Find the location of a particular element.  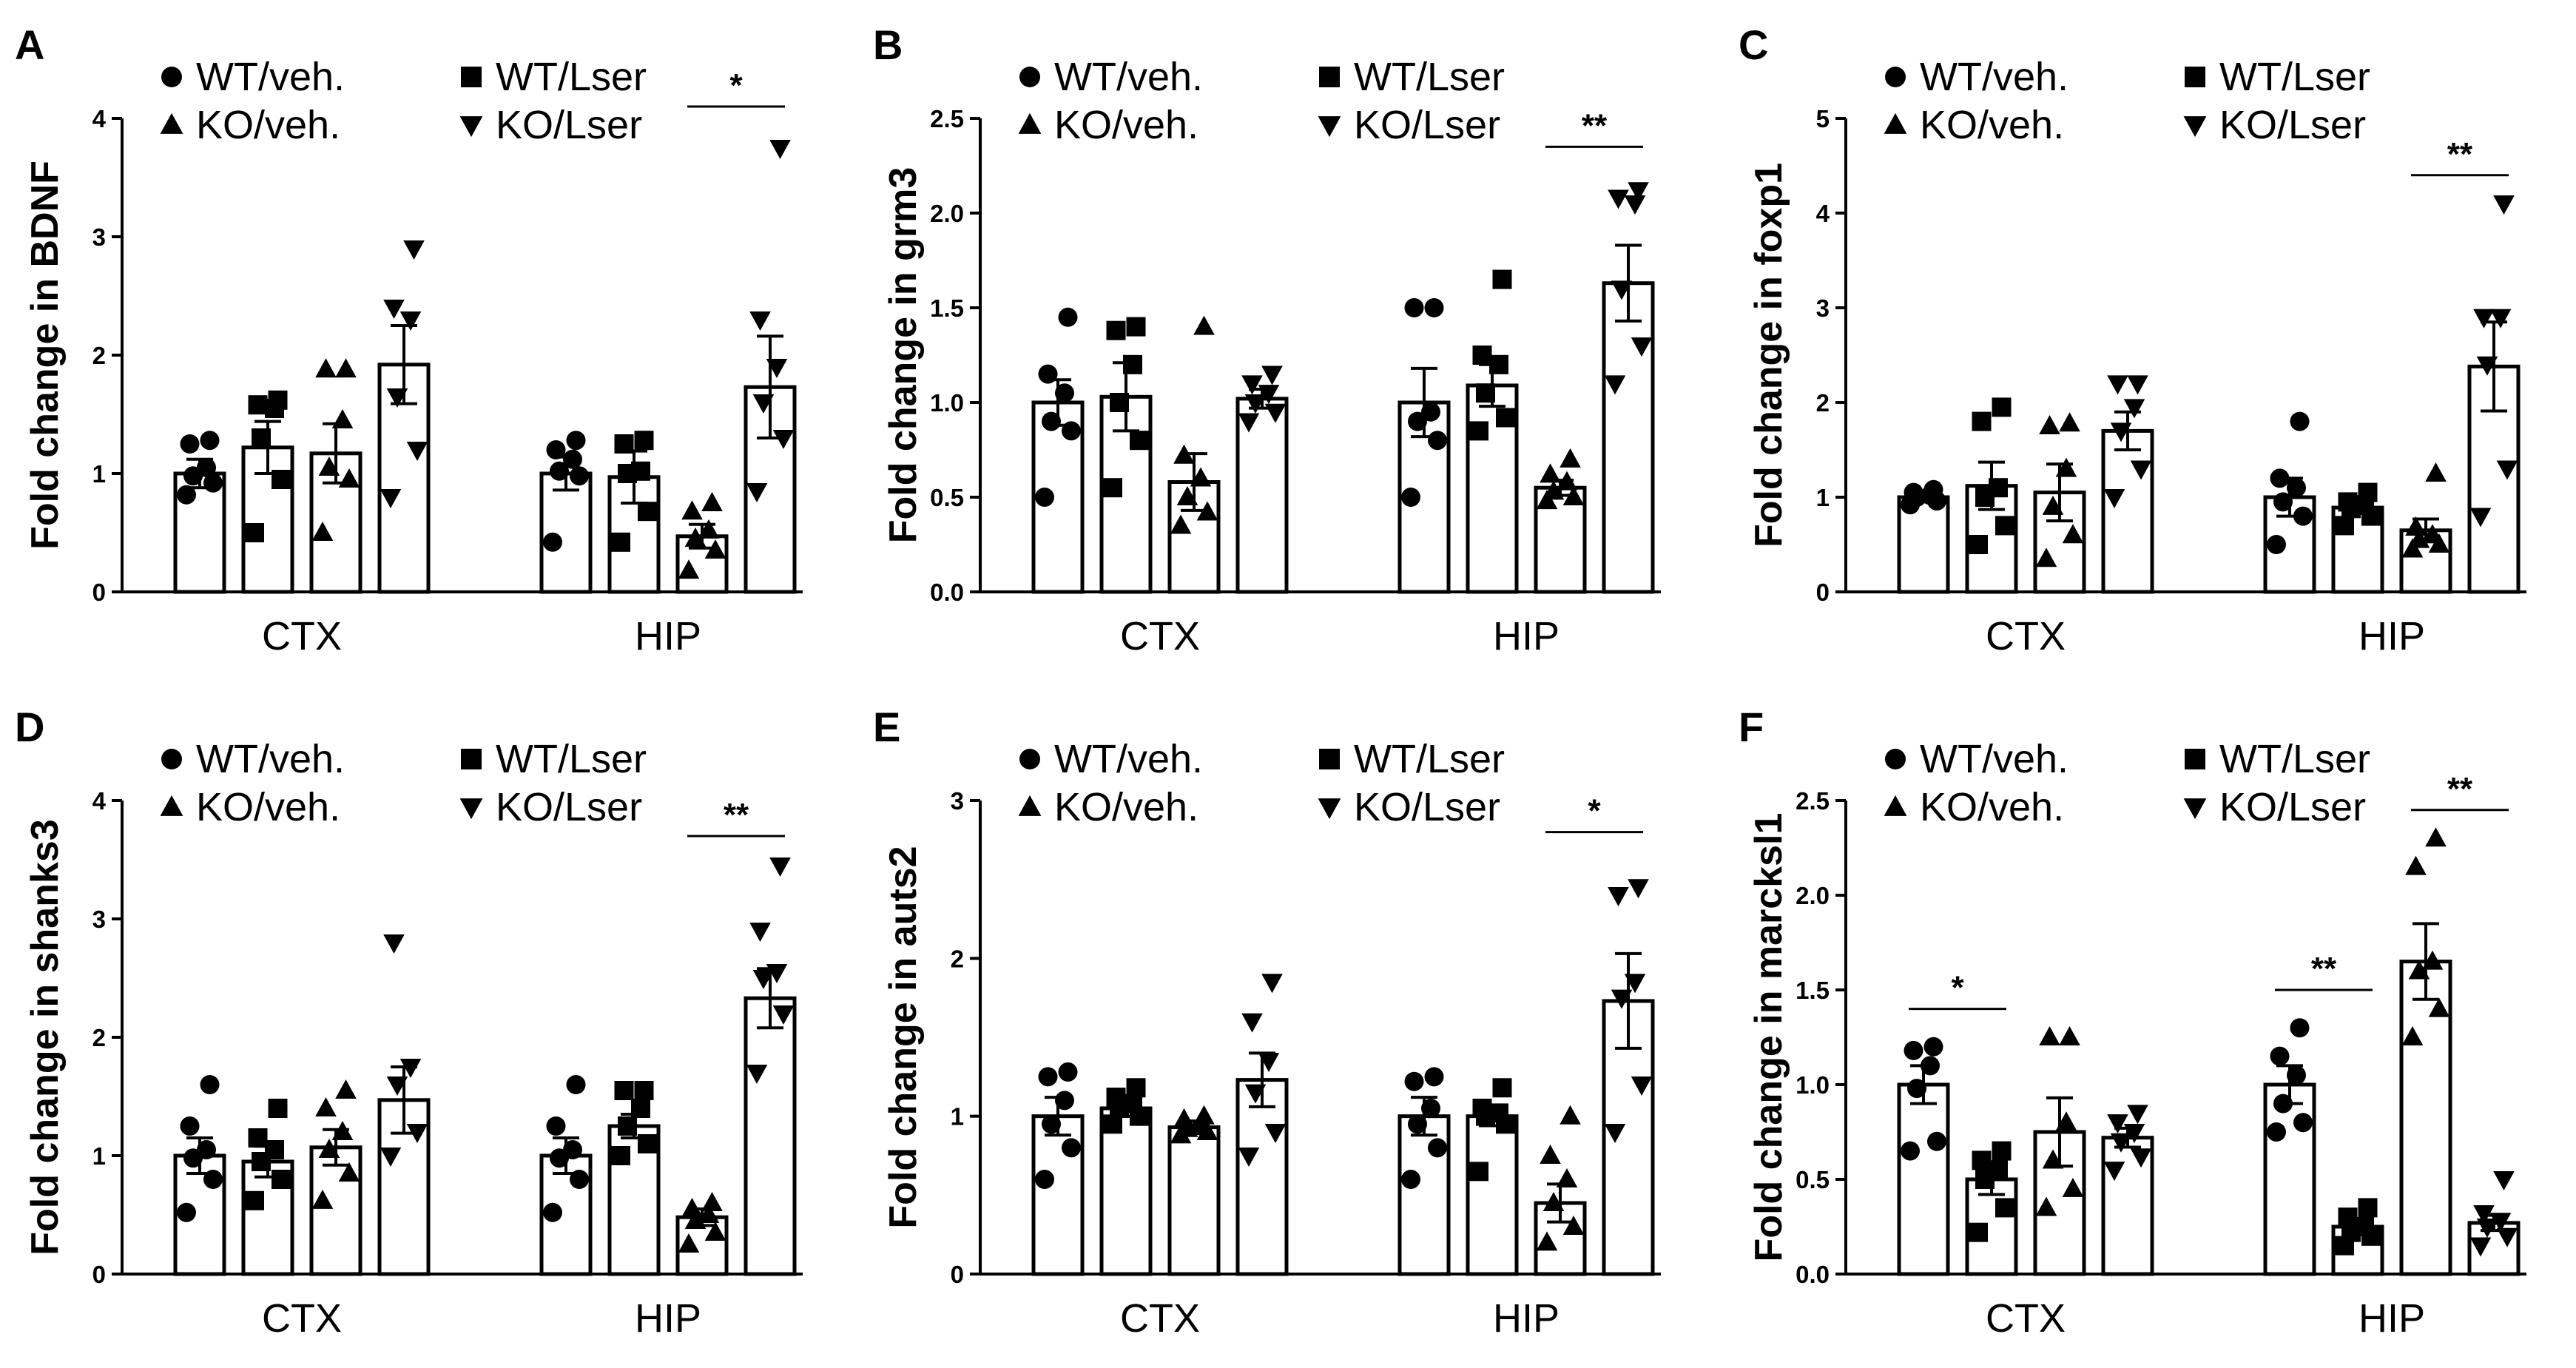

panel-letter: B is located at coordinates (888, 44).